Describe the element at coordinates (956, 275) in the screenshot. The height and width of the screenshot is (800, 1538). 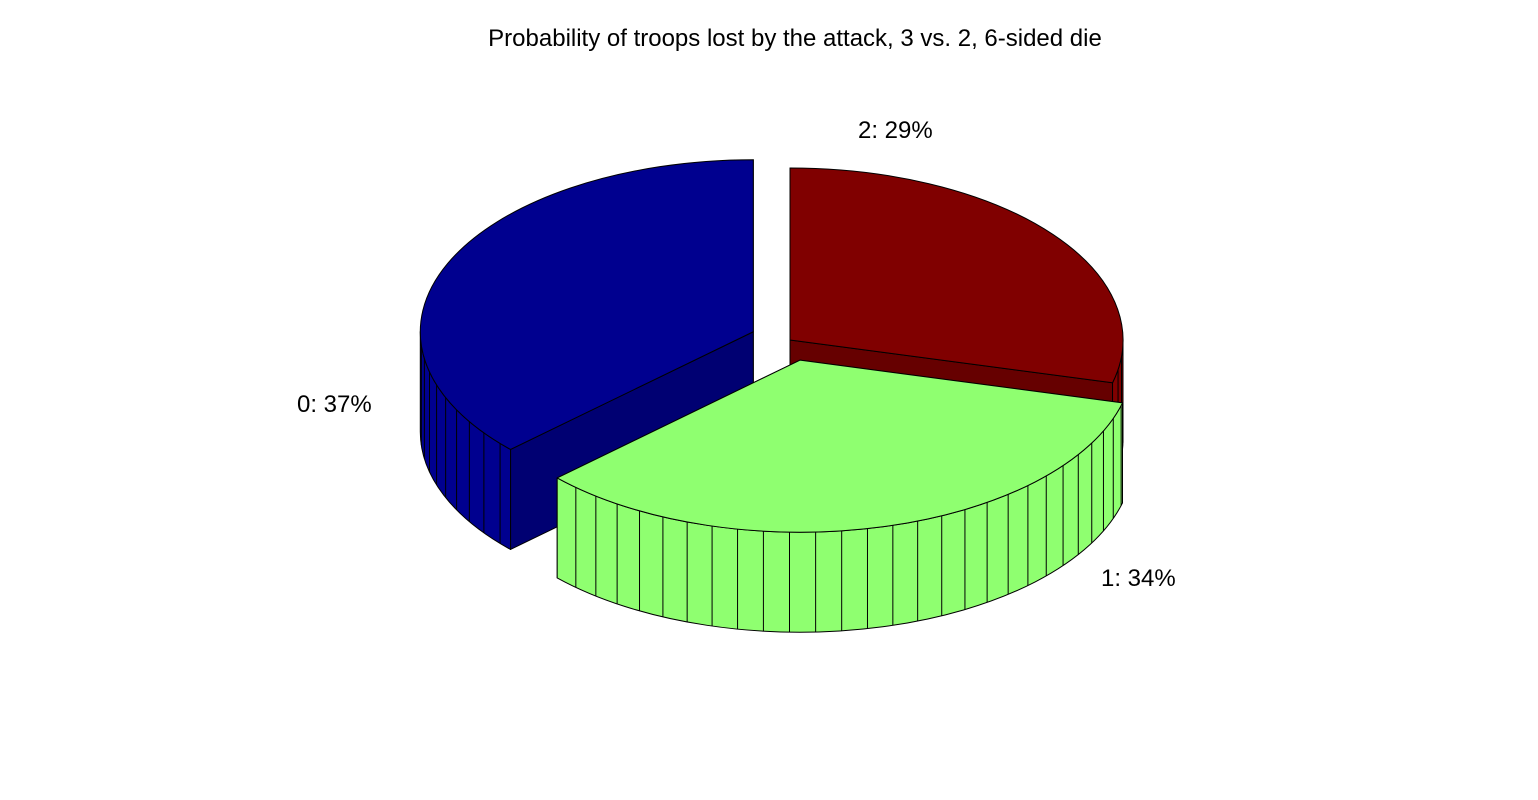
I see `slice-2-top` at that location.